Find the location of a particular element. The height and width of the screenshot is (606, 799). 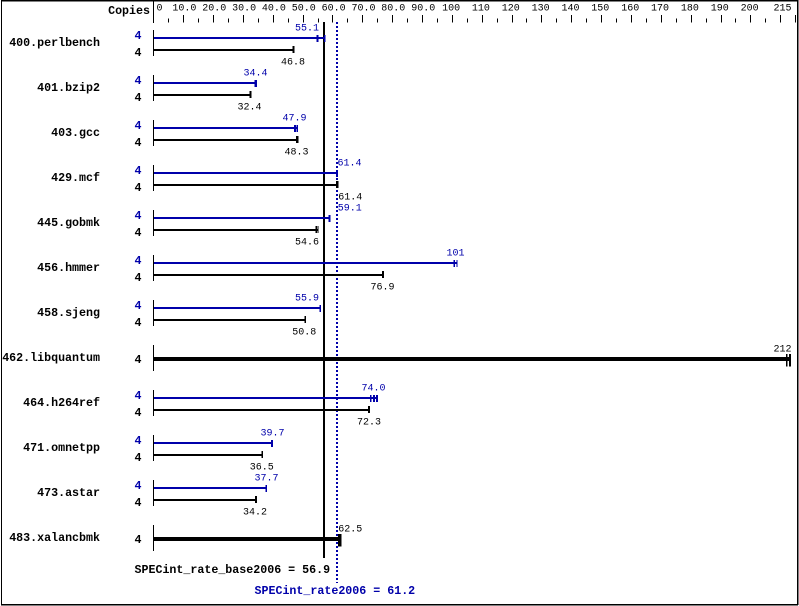

svg-text: 76.9 is located at coordinates (383, 288).